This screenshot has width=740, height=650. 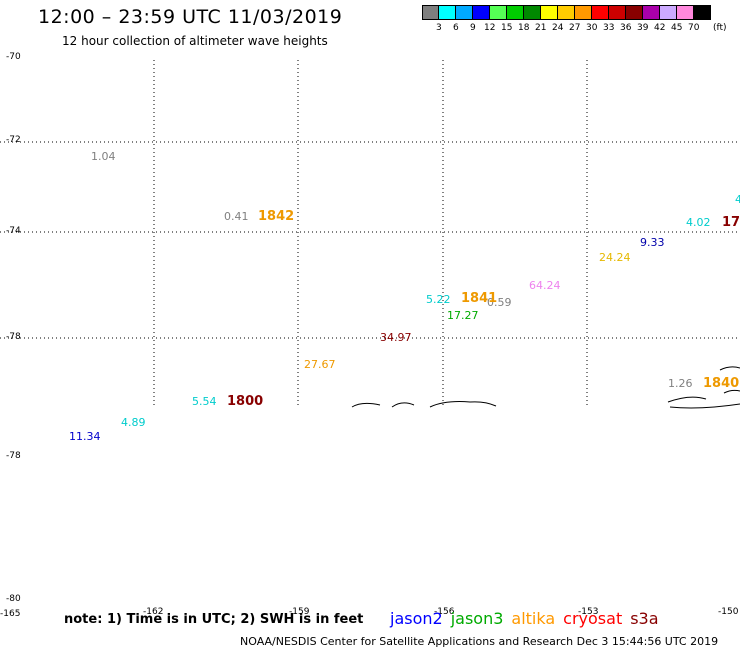 I want to click on pass-time-label: 1800, so click(x=245, y=401).